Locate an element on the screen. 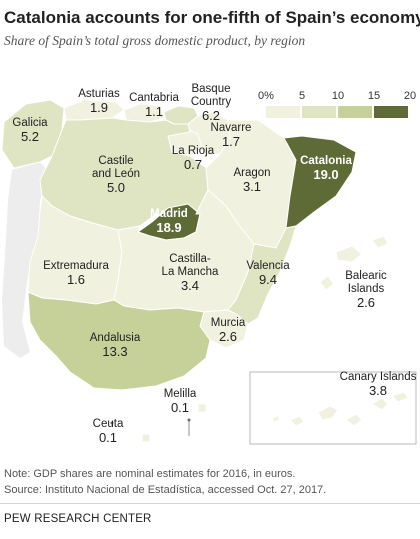  region-name-castilla-la-mancha-2: La Mancha is located at coordinates (191, 272).